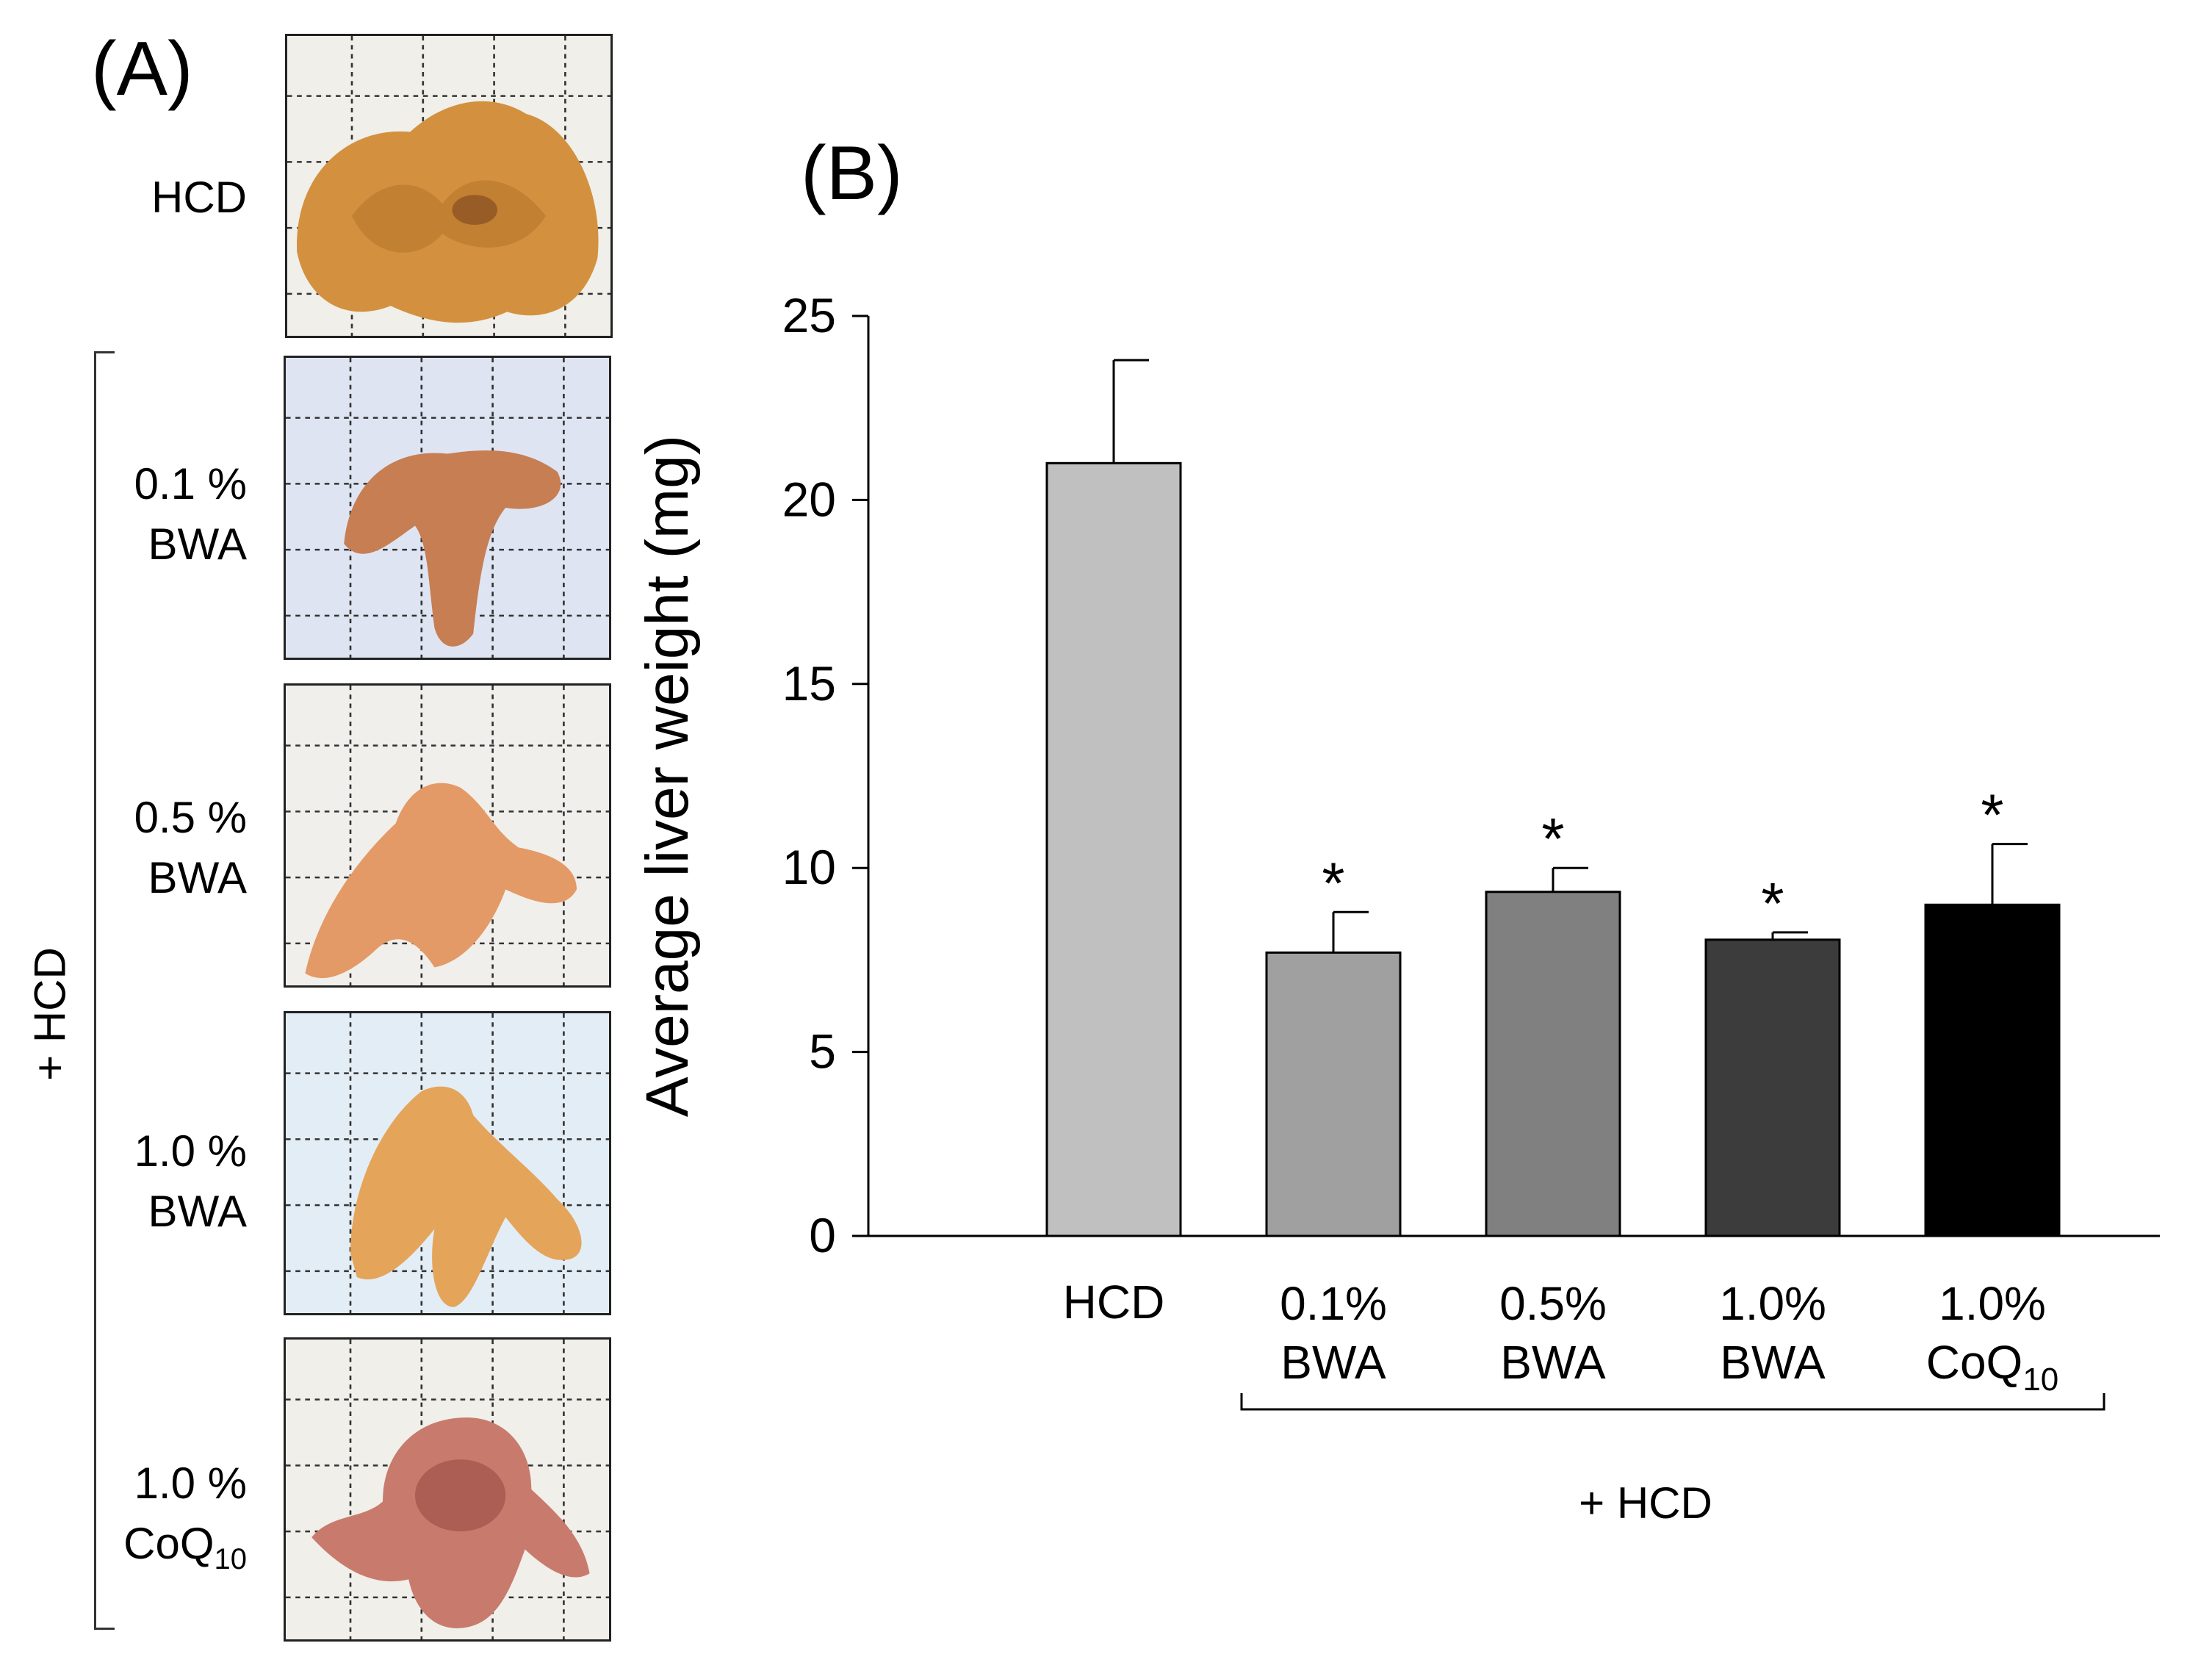  Describe the element at coordinates (822, 1051) in the screenshot. I see `y-tick-label: 5` at that location.